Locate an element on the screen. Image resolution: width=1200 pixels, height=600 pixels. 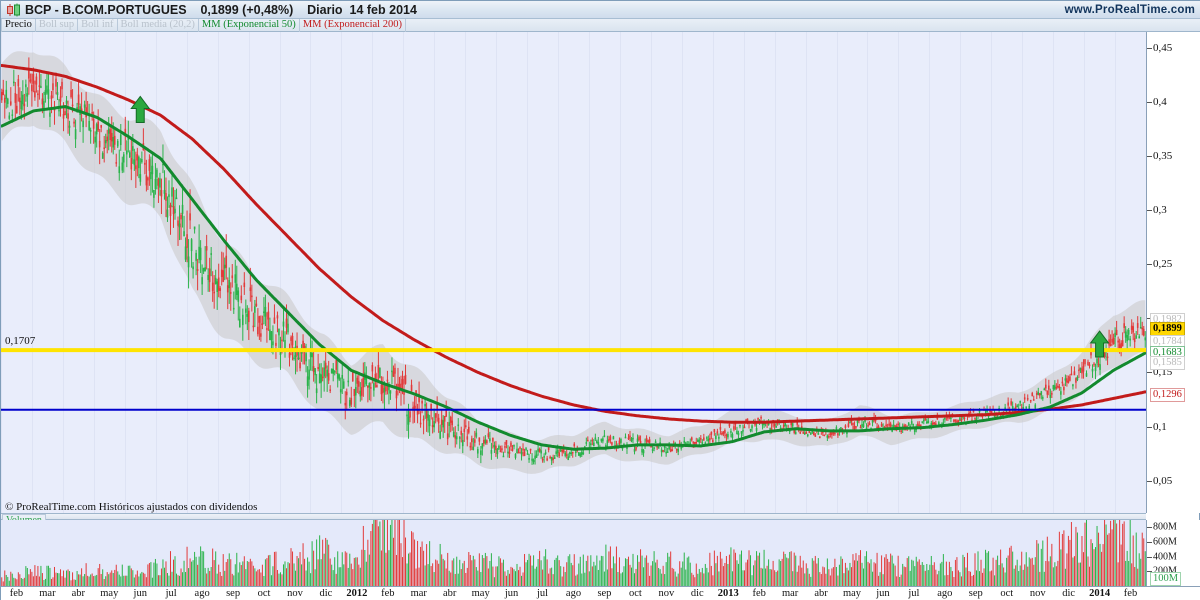
ema200-badge: 0,1296 is located at coordinates (1167, 394).